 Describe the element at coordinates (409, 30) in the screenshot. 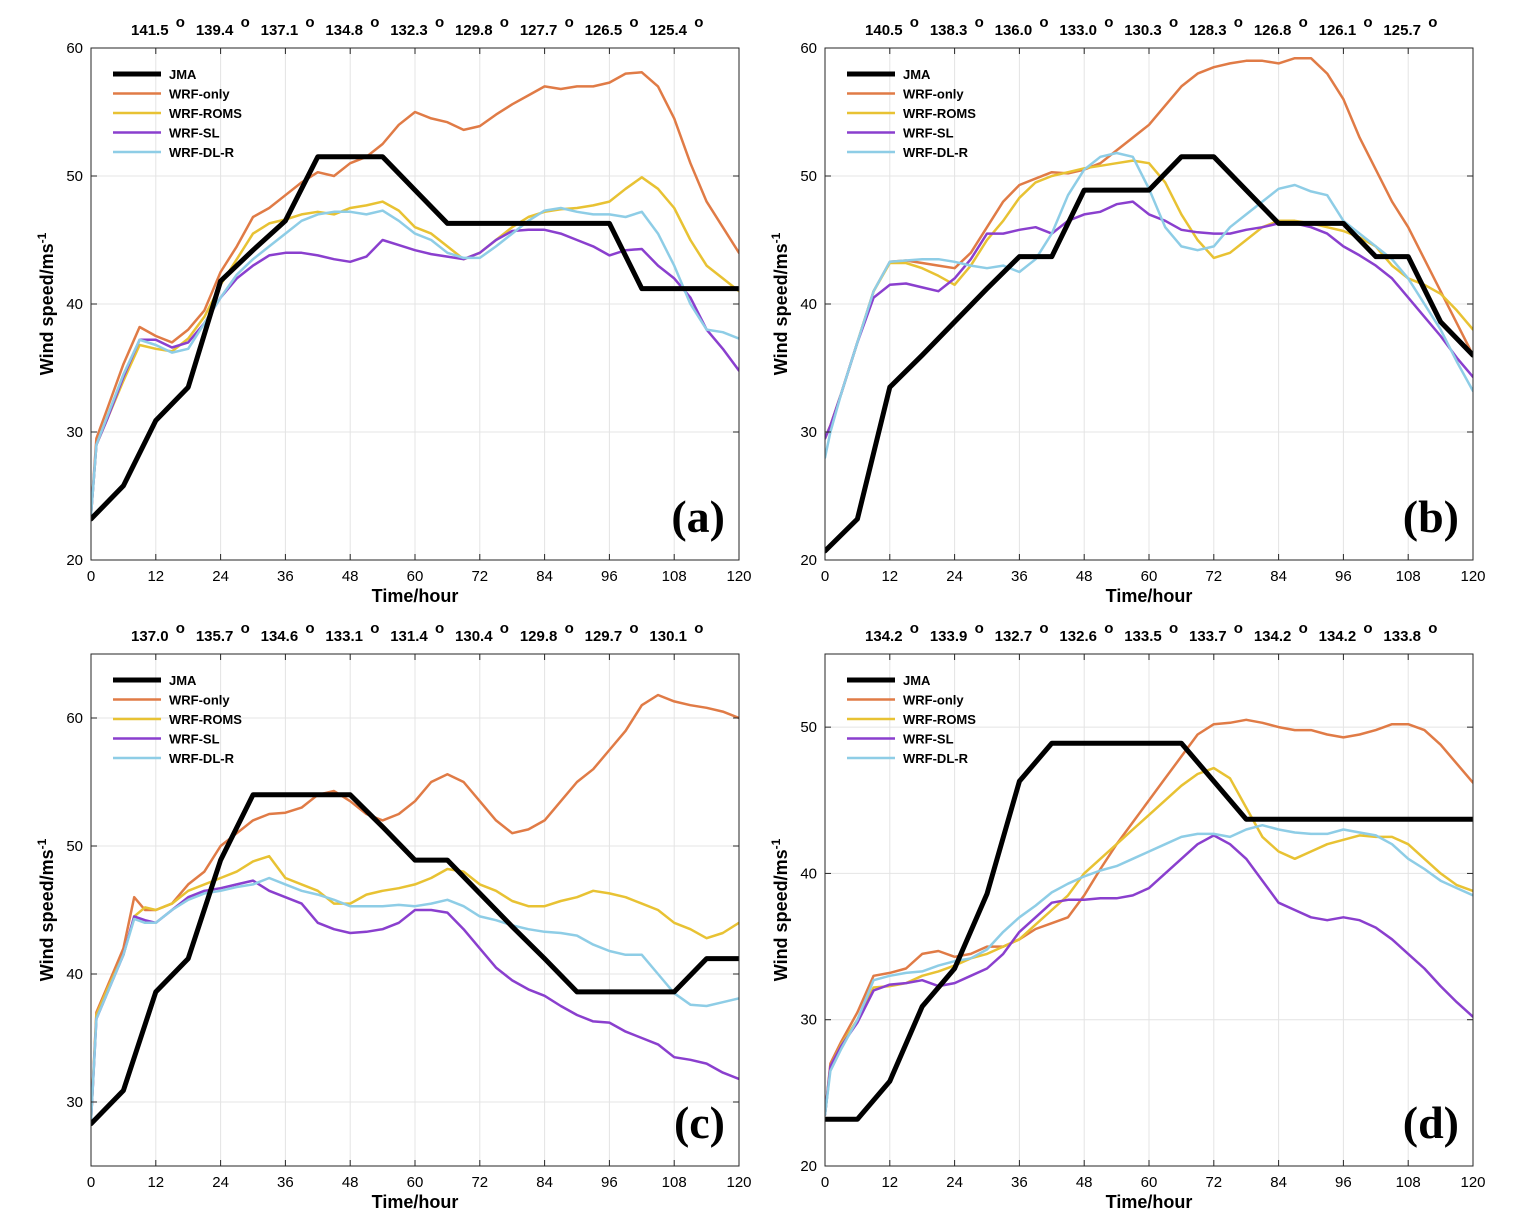

I see `longitude-label: 132.3` at that location.